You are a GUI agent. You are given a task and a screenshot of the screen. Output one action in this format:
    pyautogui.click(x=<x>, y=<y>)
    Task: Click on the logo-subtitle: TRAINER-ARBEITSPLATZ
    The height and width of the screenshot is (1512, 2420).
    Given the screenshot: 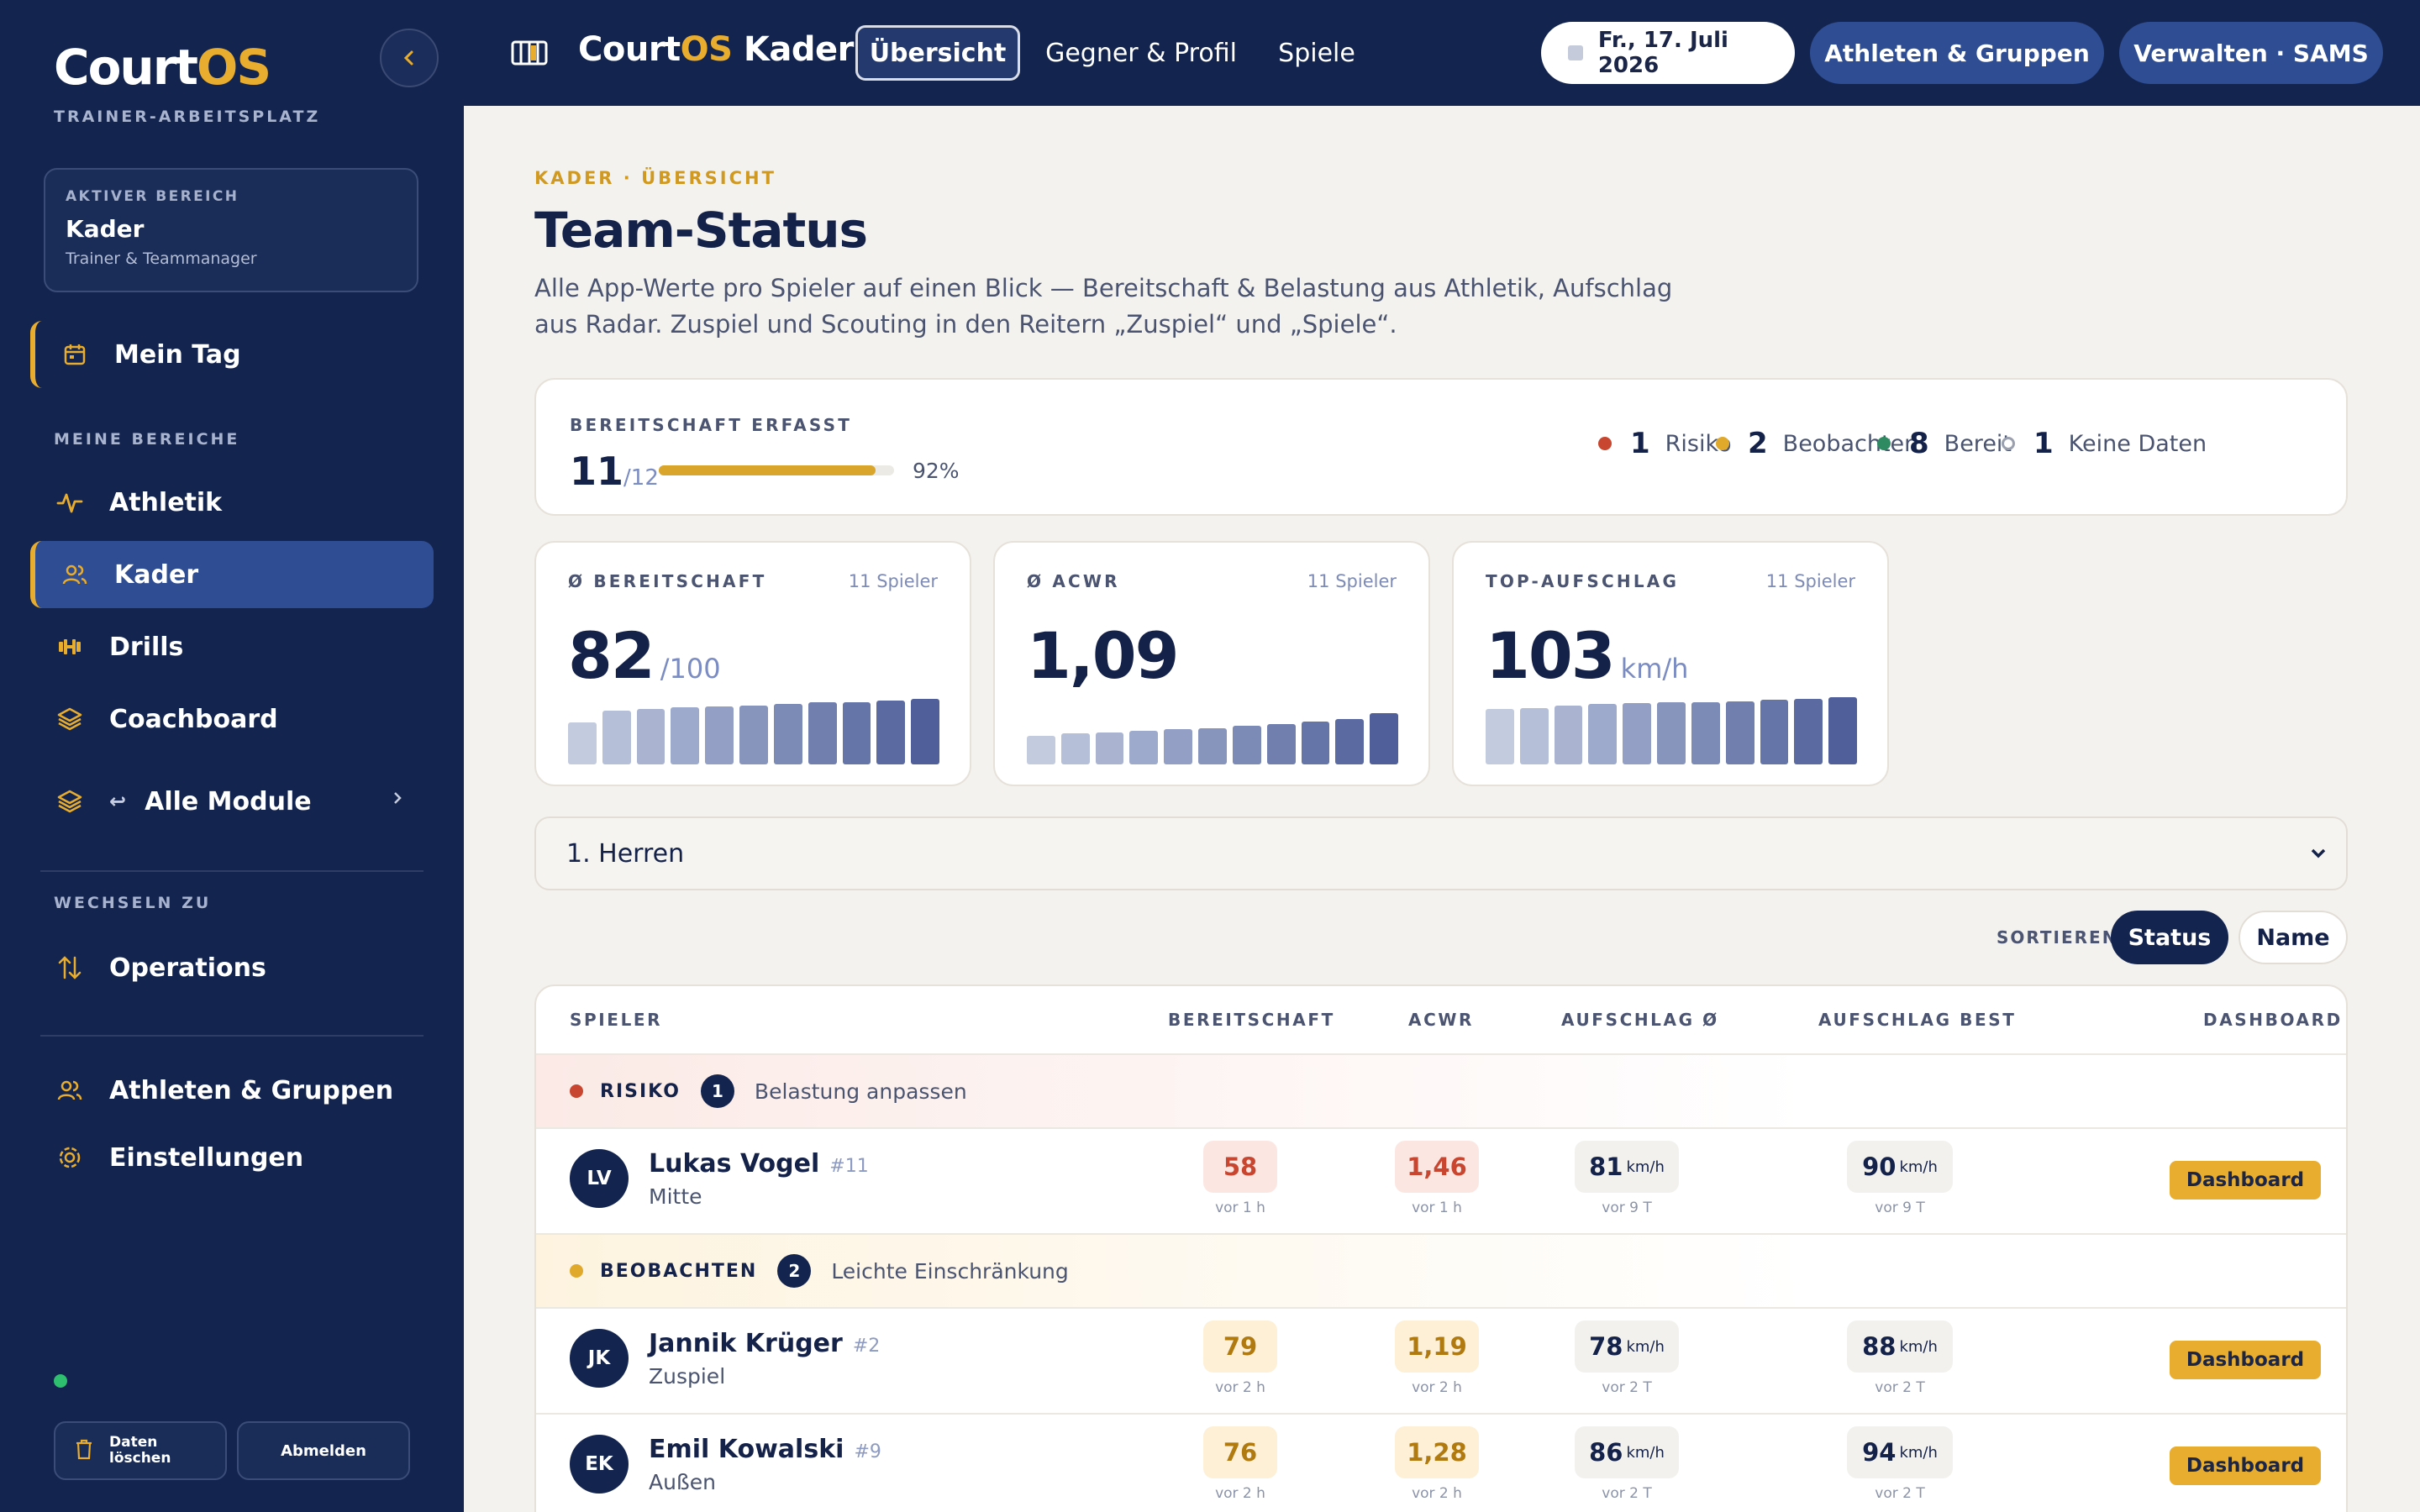 What is the action you would take?
    pyautogui.click(x=187, y=117)
    